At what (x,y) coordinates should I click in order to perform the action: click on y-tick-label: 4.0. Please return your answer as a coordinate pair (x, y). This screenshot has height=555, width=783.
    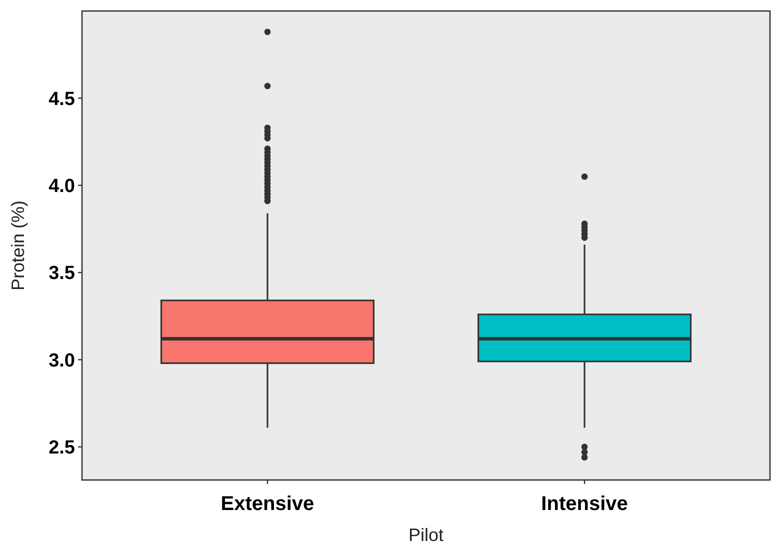
    Looking at the image, I should click on (61, 186).